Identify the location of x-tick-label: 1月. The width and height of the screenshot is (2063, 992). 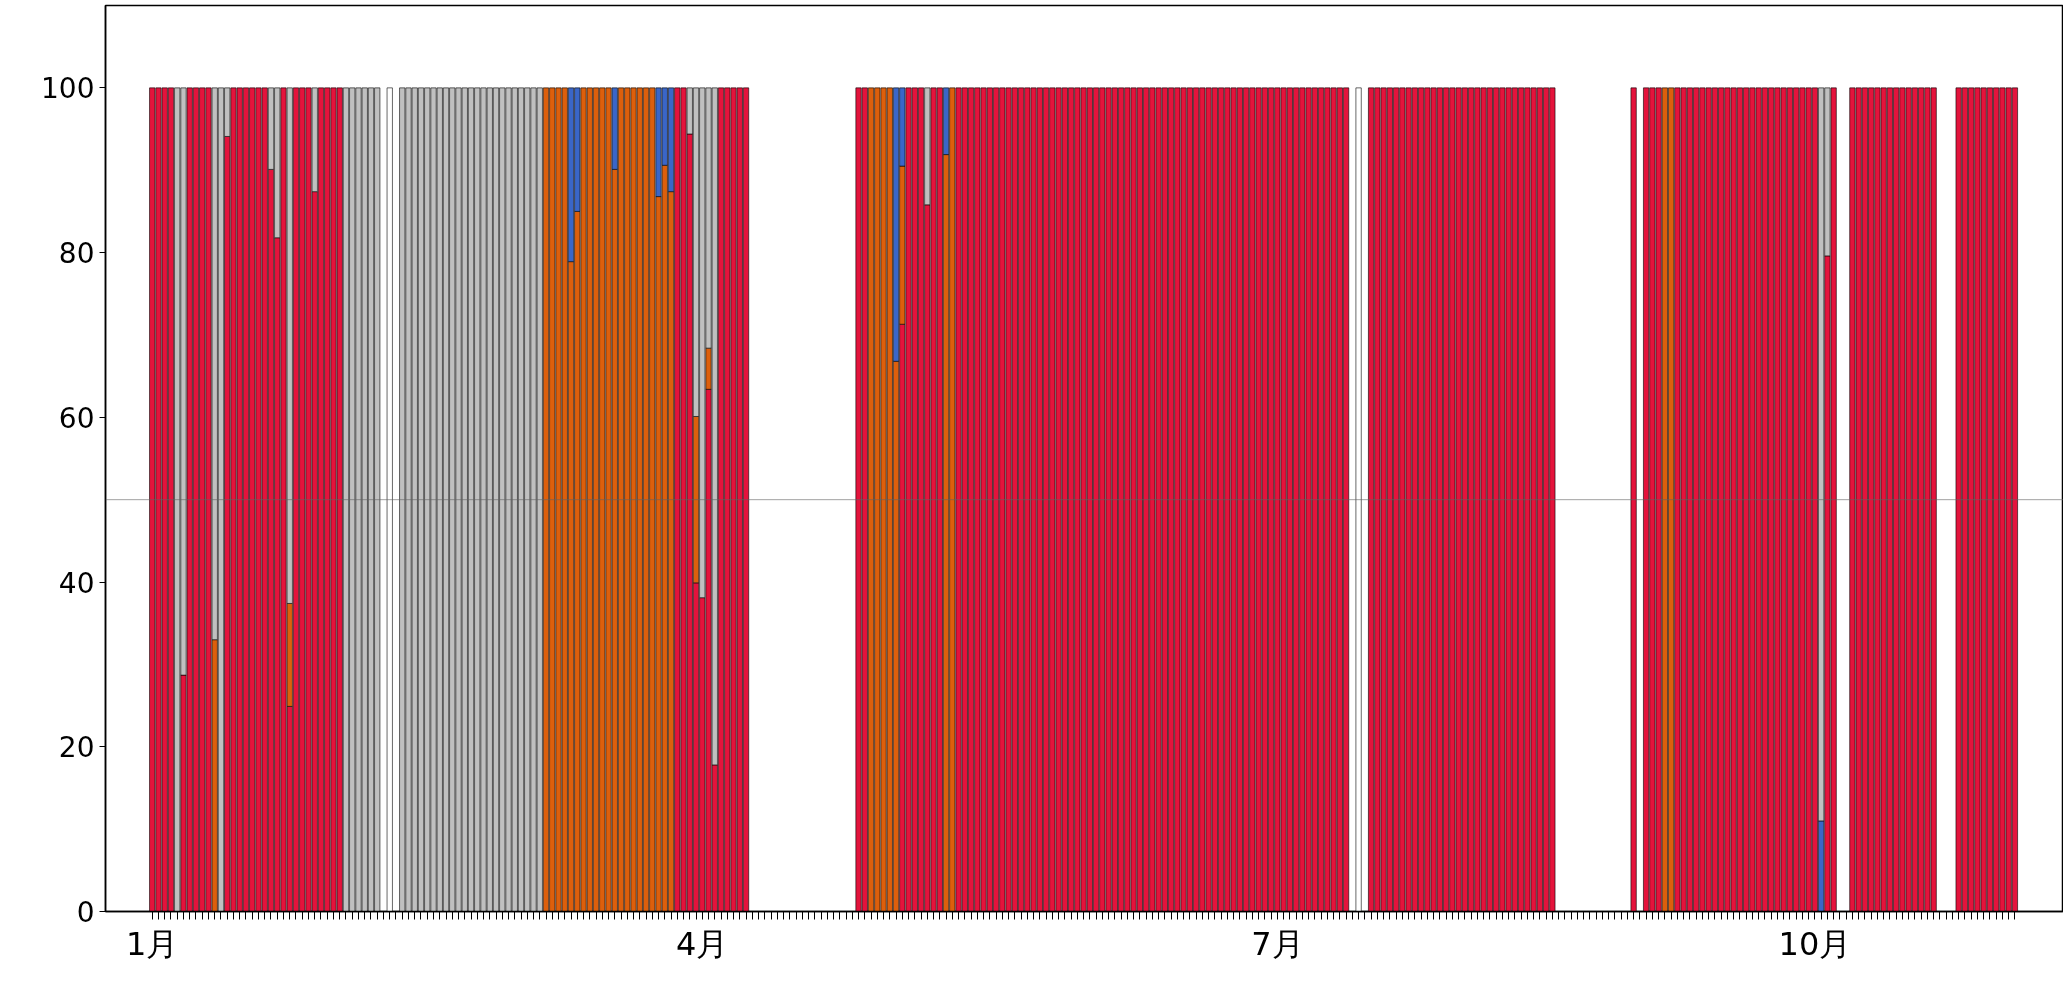
(152, 943).